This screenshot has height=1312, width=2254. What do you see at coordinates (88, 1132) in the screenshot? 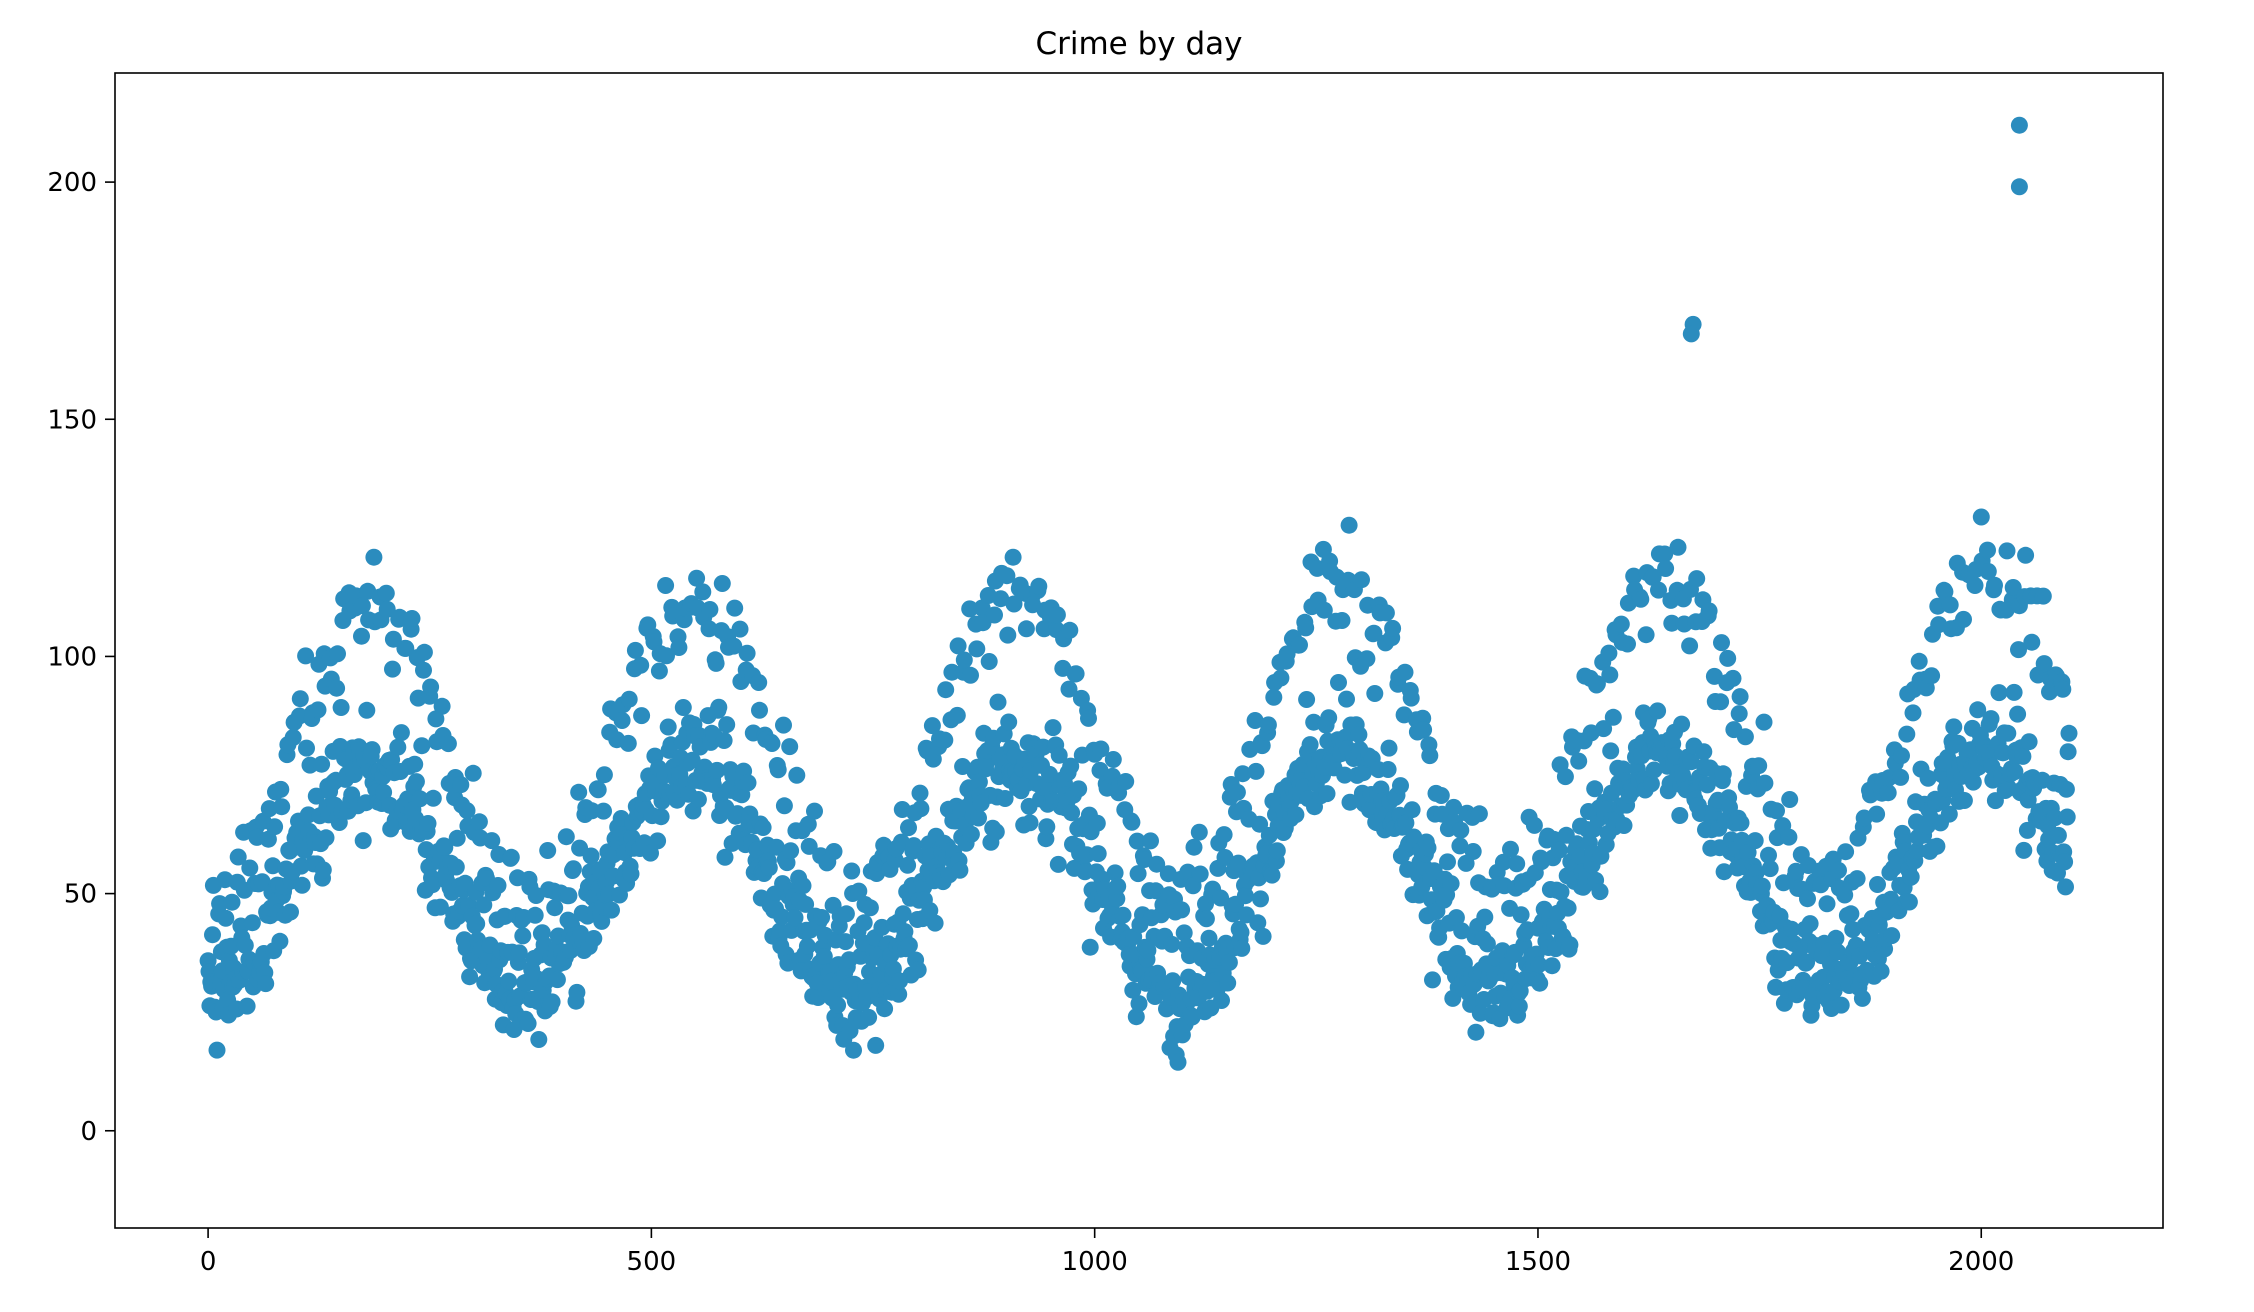
I see `y-tick-label: 0` at bounding box center [88, 1132].